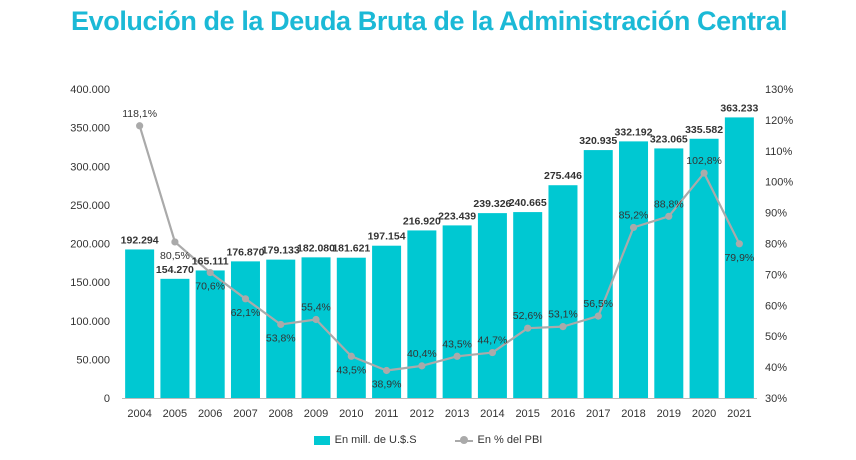 The width and height of the screenshot is (856, 460). I want to click on legend-bar-swatch, so click(321, 440).